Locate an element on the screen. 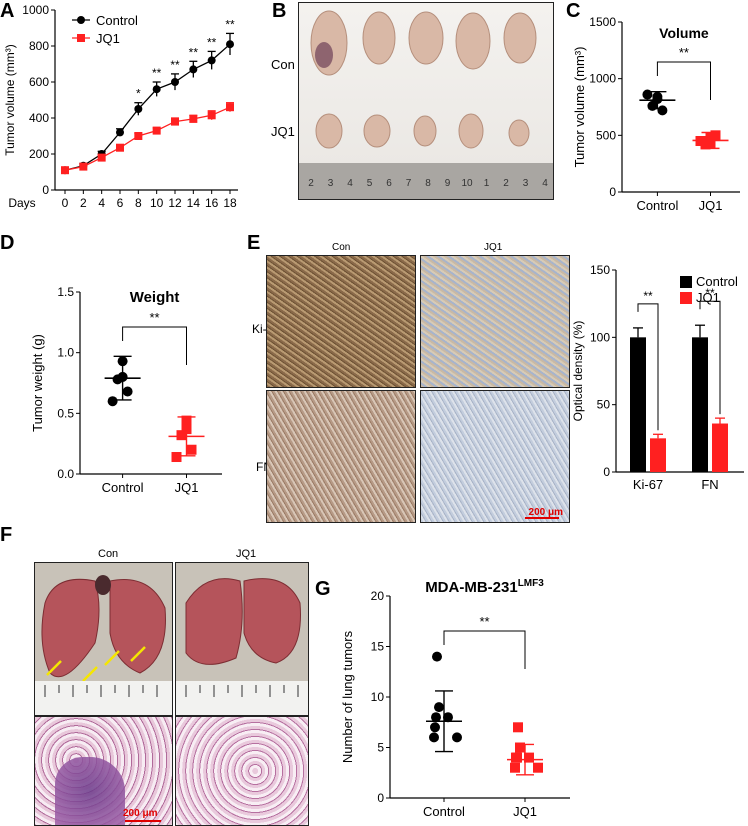  y-tick-label: 200 is located at coordinates (39, 154).